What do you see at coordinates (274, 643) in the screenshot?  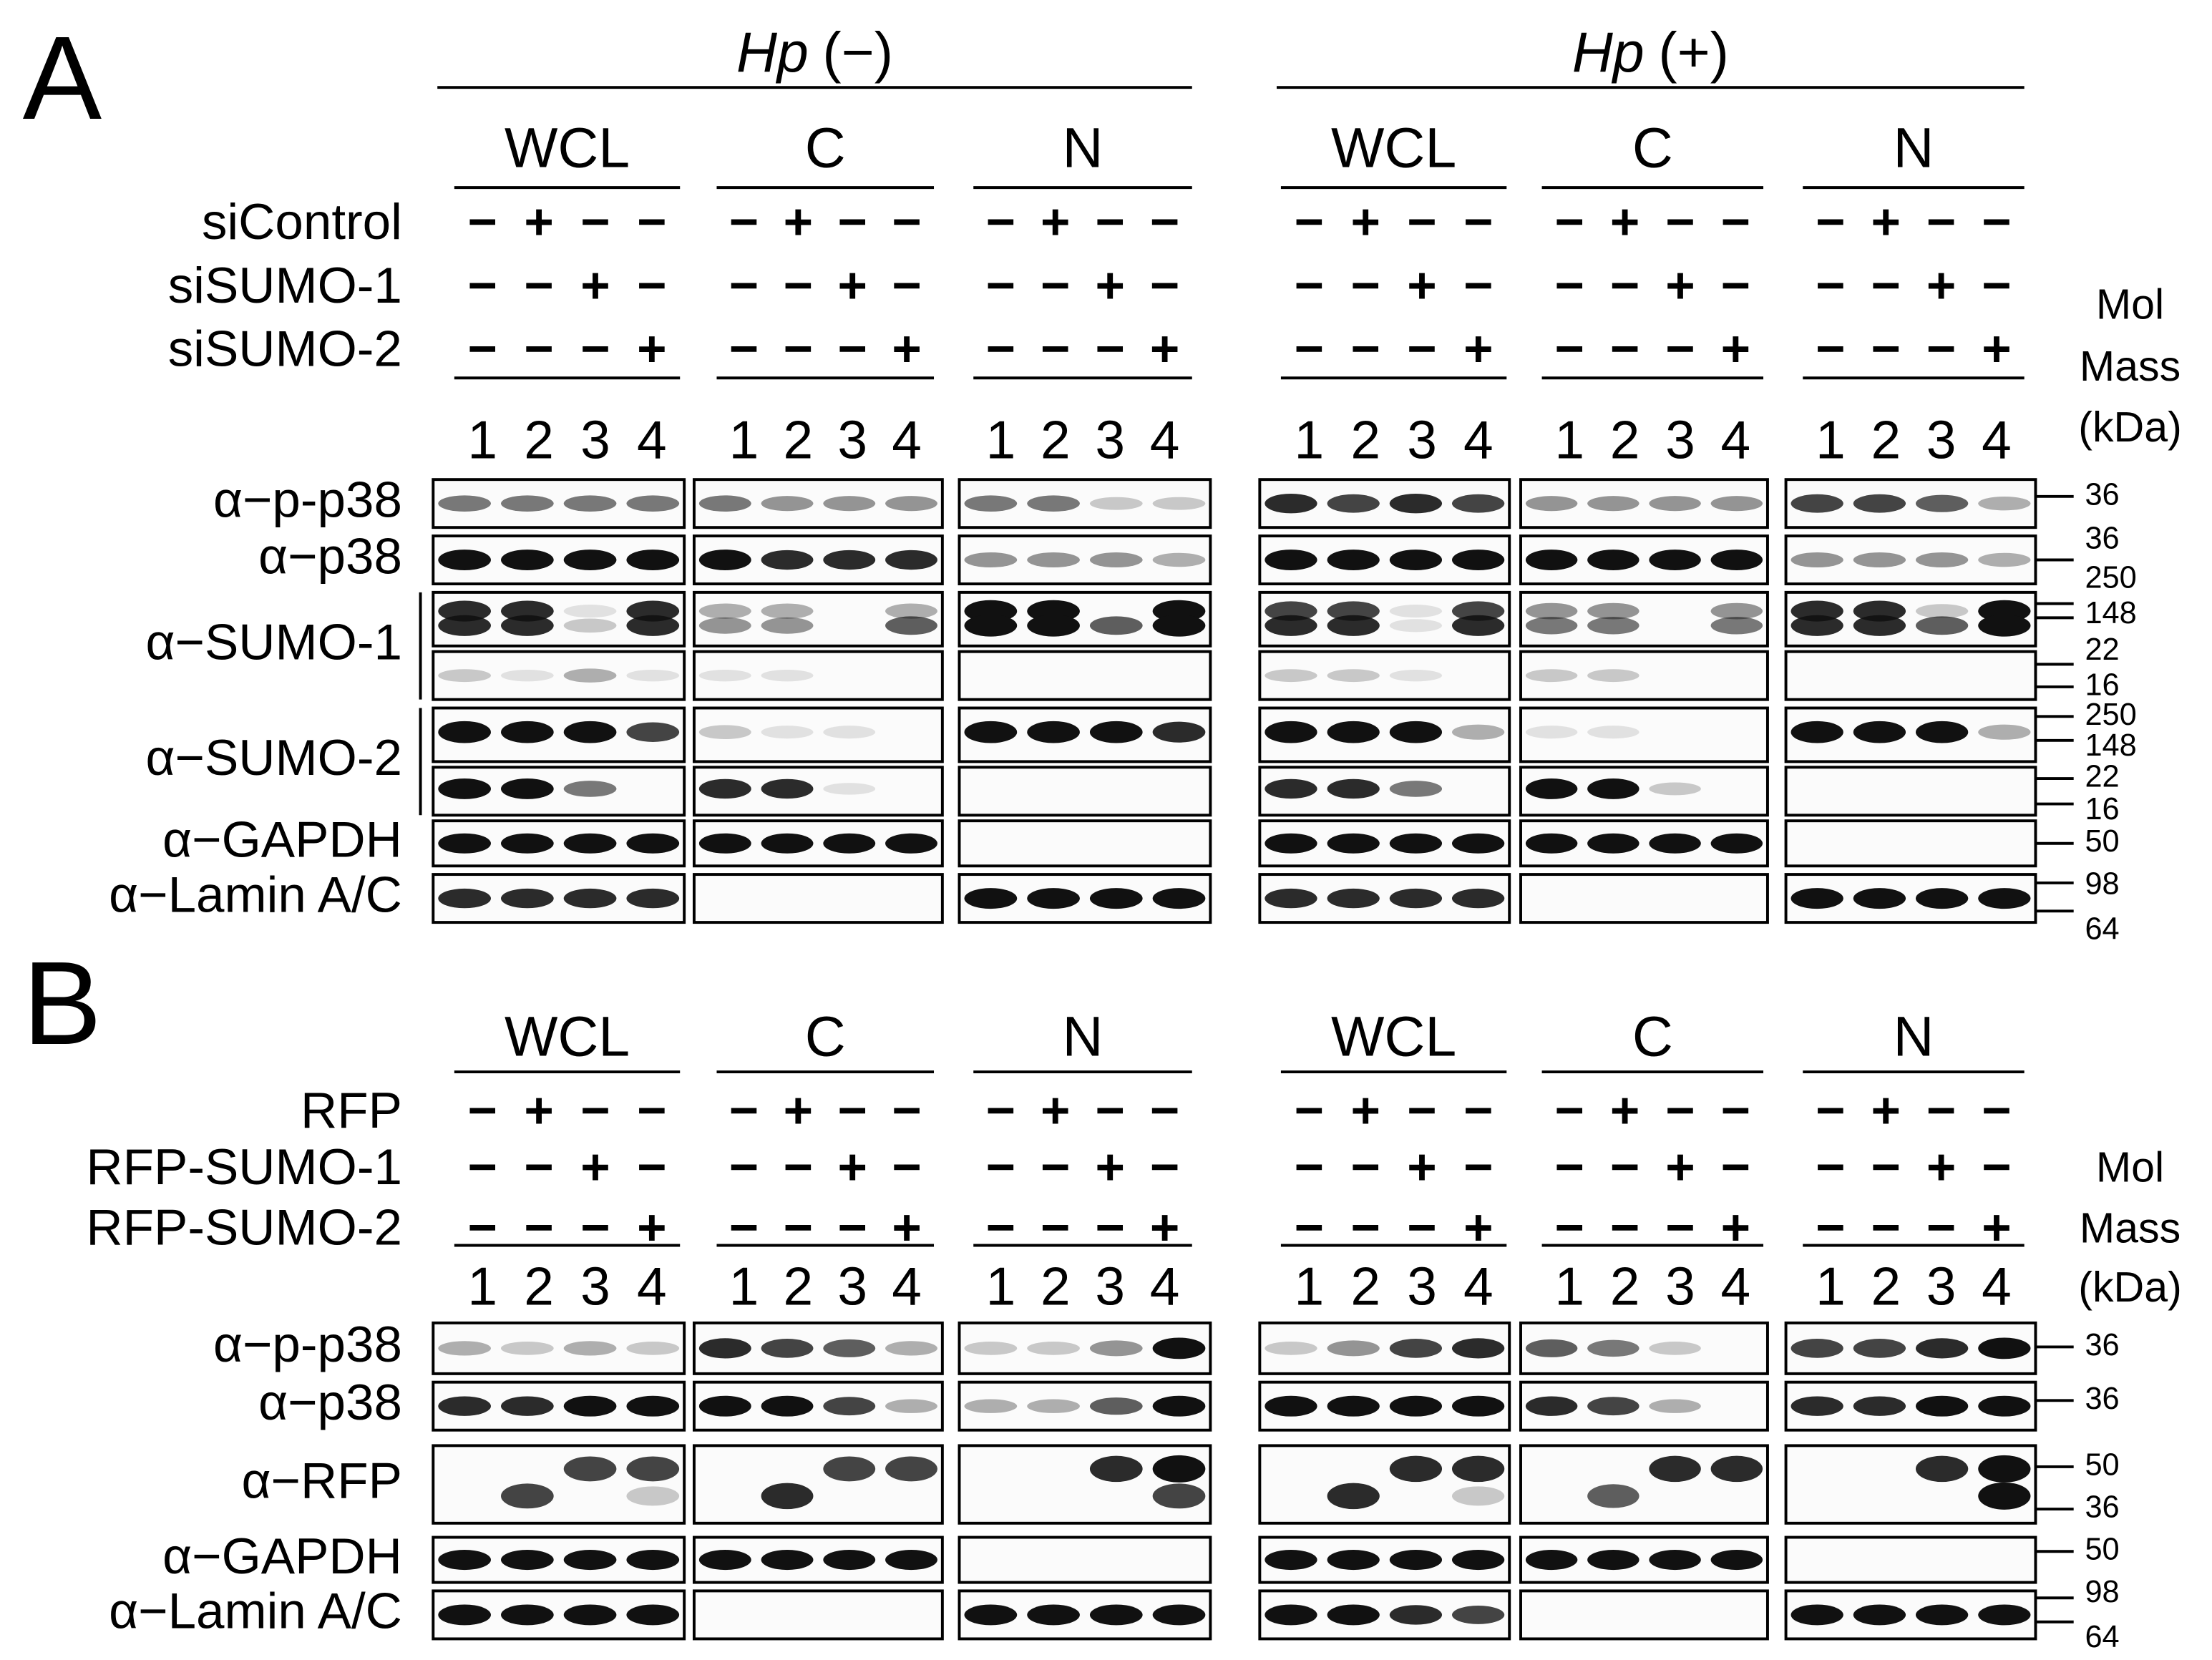 I see `antibody-label: α−SUMO-1` at bounding box center [274, 643].